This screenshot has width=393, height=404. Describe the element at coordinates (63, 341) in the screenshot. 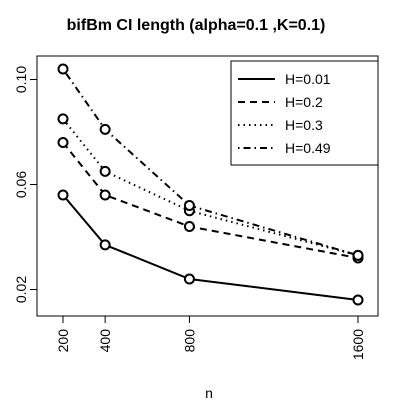

I see `x-tick-label: 200` at that location.